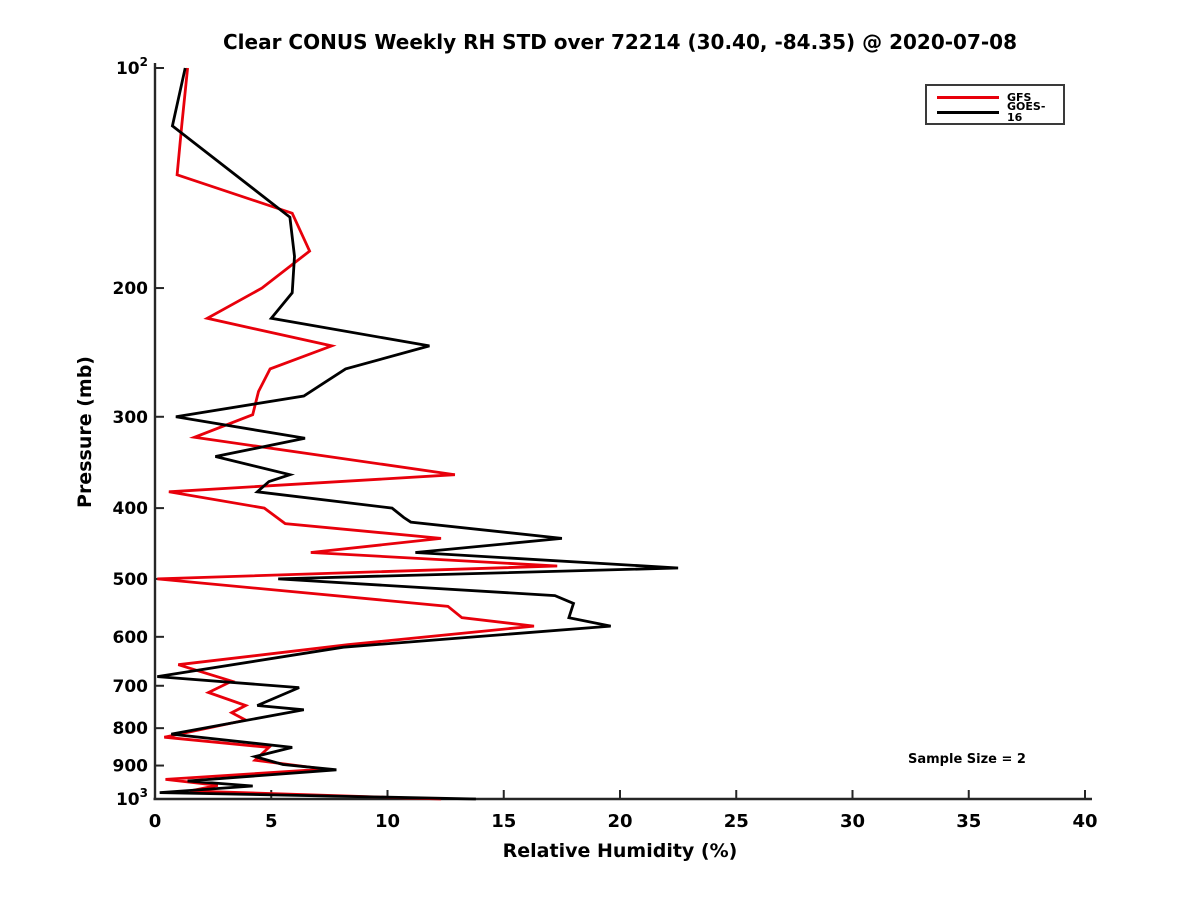  What do you see at coordinates (1019, 97) in the screenshot?
I see `legend-label: GFS` at bounding box center [1019, 97].